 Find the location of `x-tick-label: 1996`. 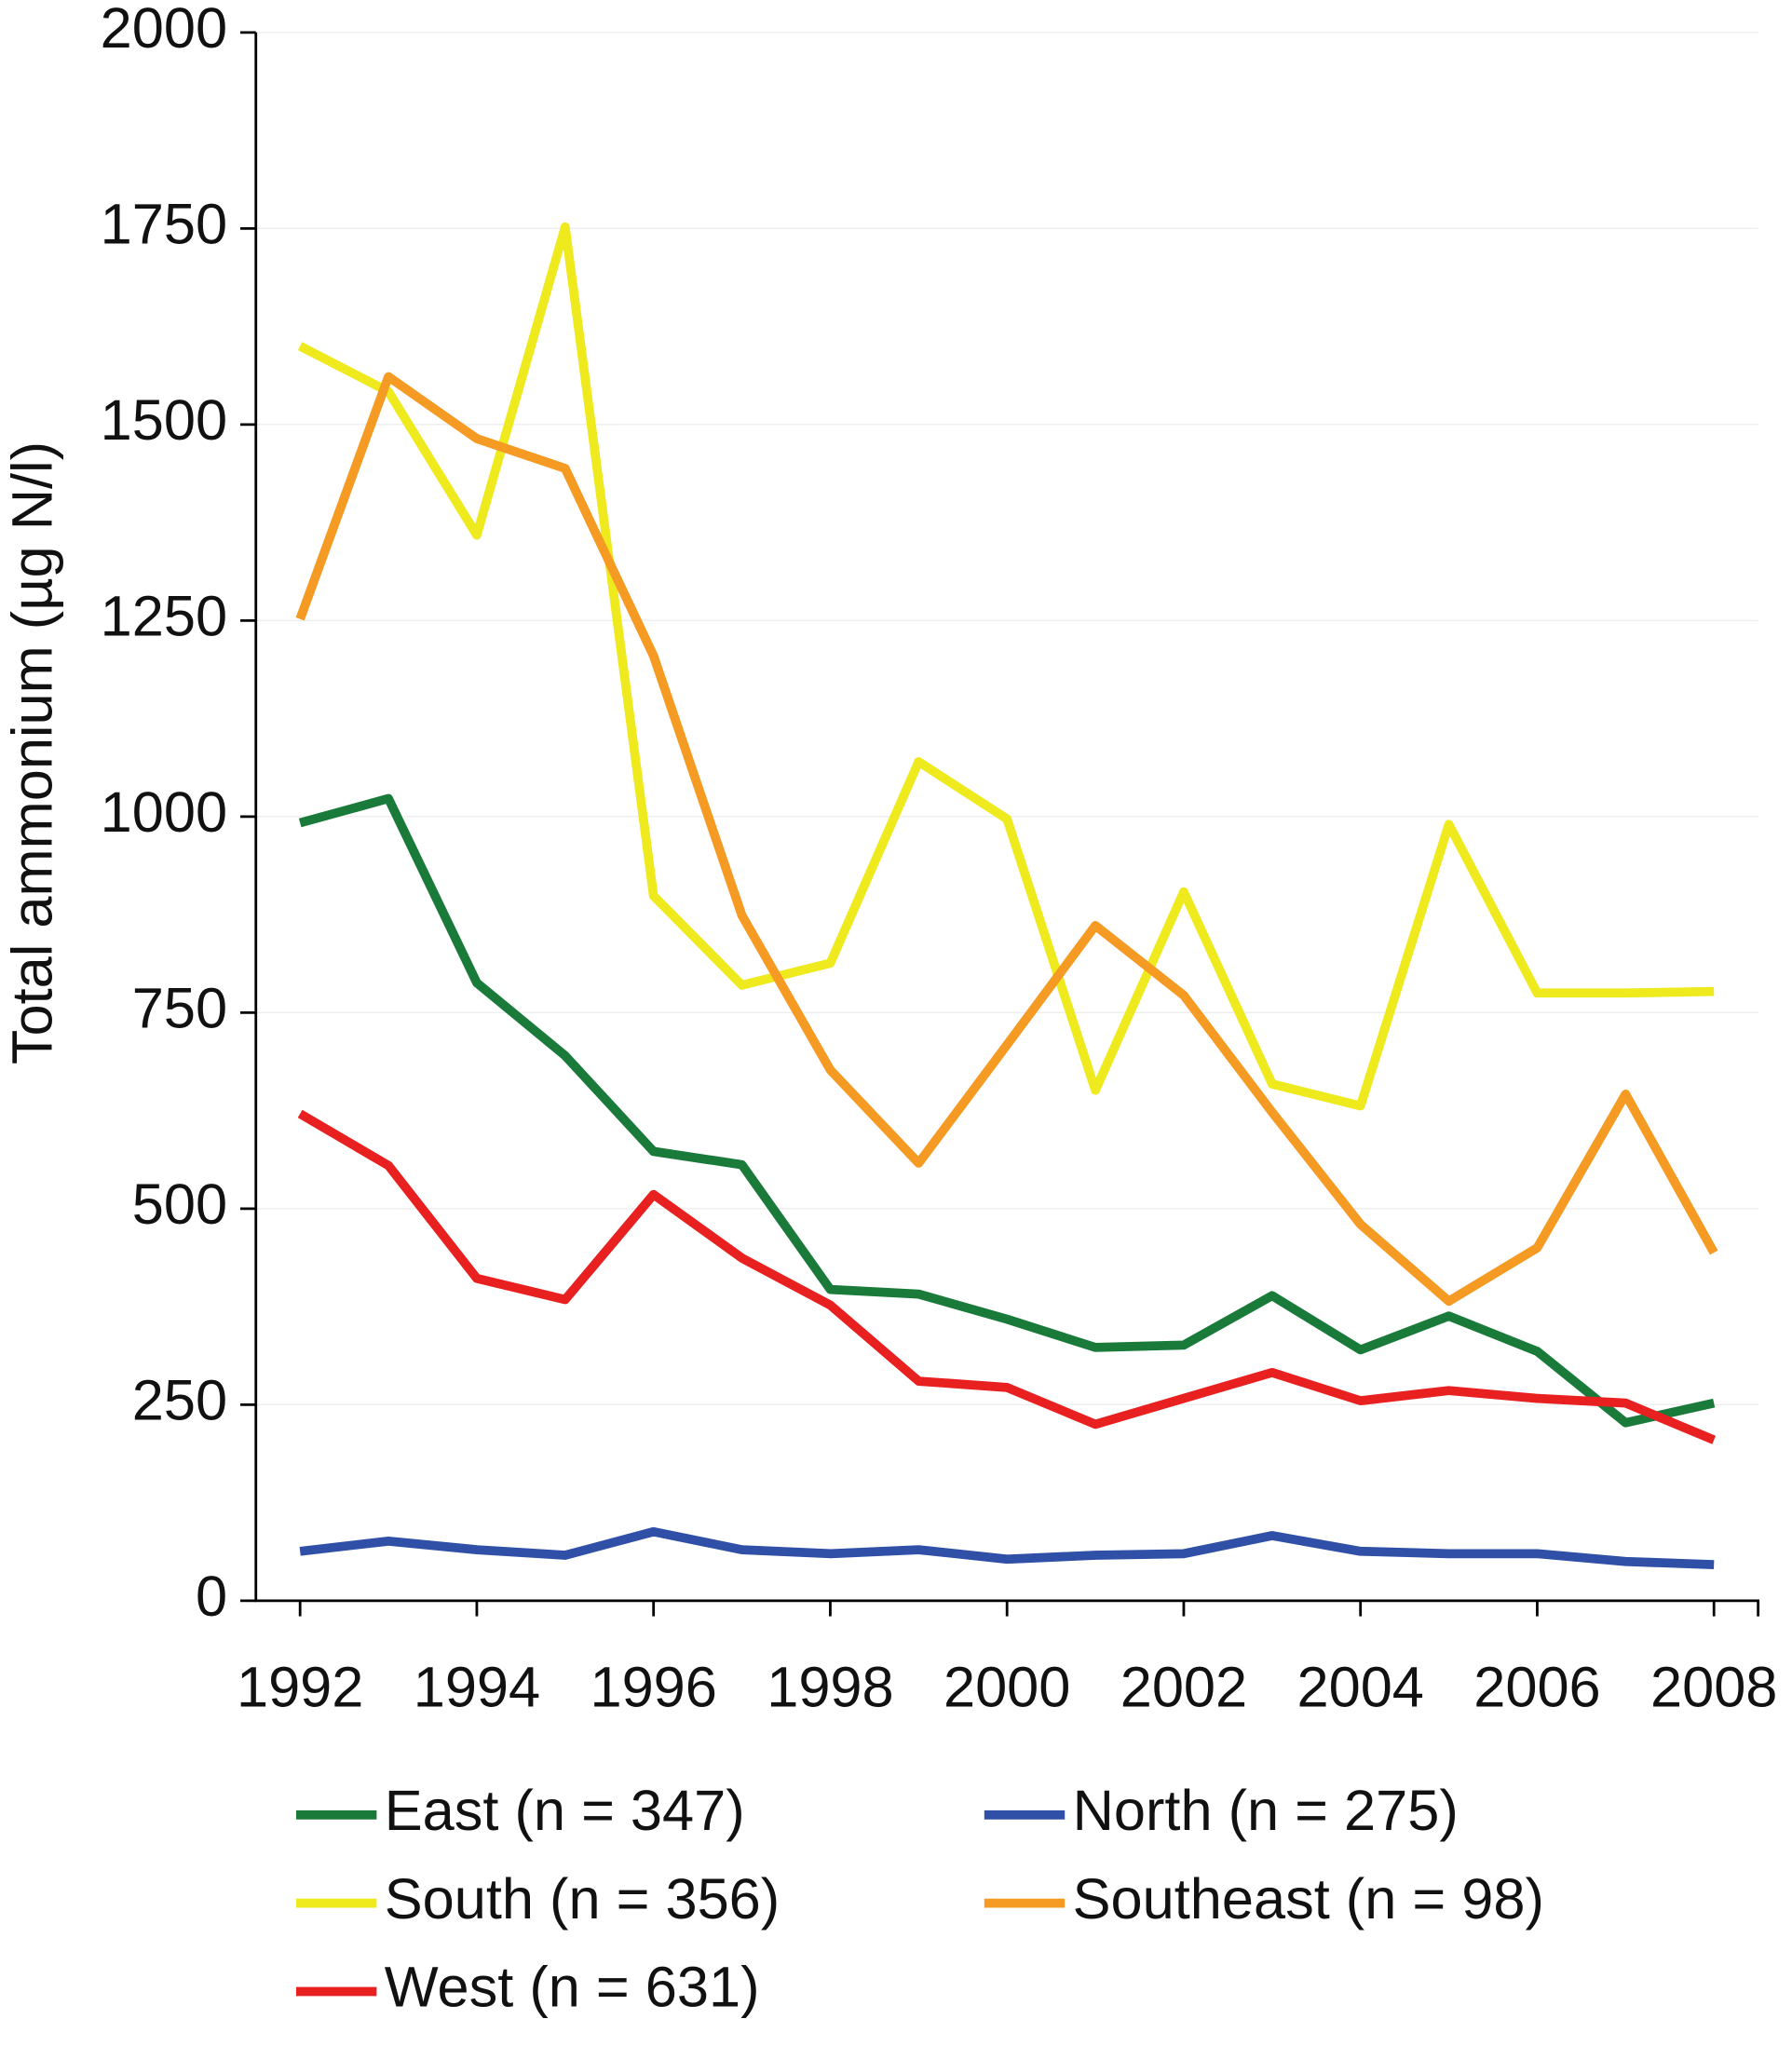

x-tick-label: 1996 is located at coordinates (653, 1687).